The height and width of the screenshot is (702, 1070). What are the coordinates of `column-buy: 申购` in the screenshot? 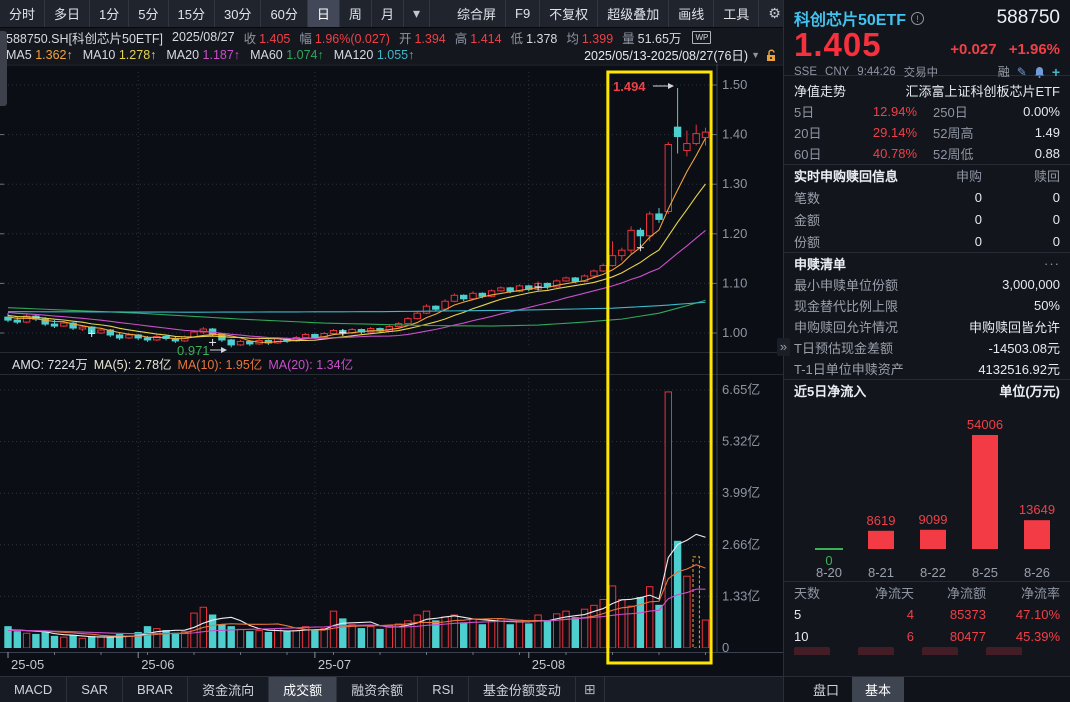 It's located at (968, 176).